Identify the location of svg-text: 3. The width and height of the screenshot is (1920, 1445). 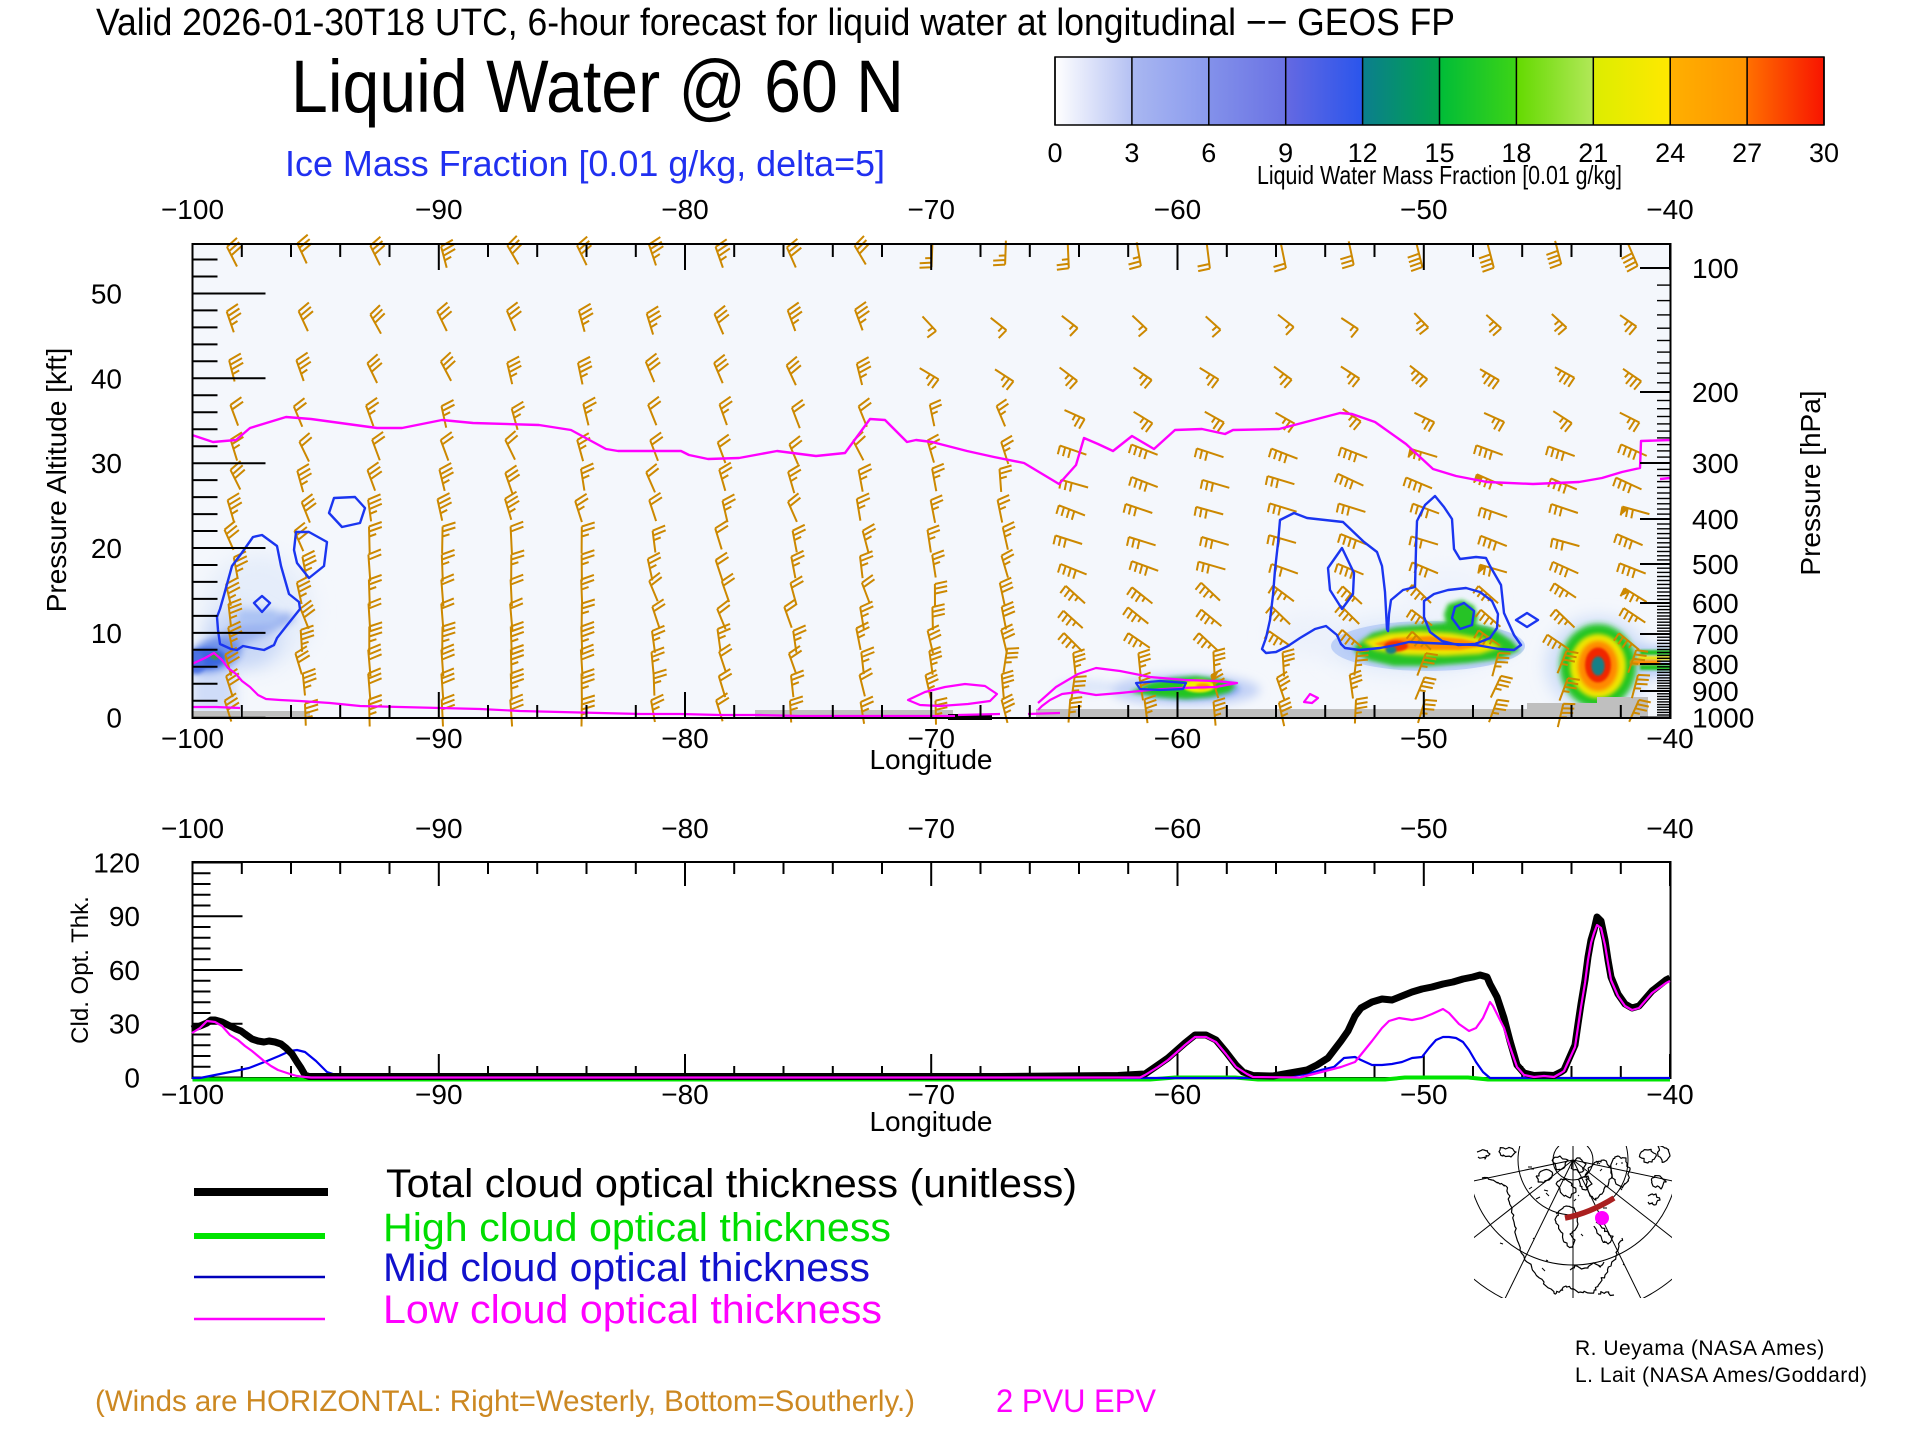
(1131, 153).